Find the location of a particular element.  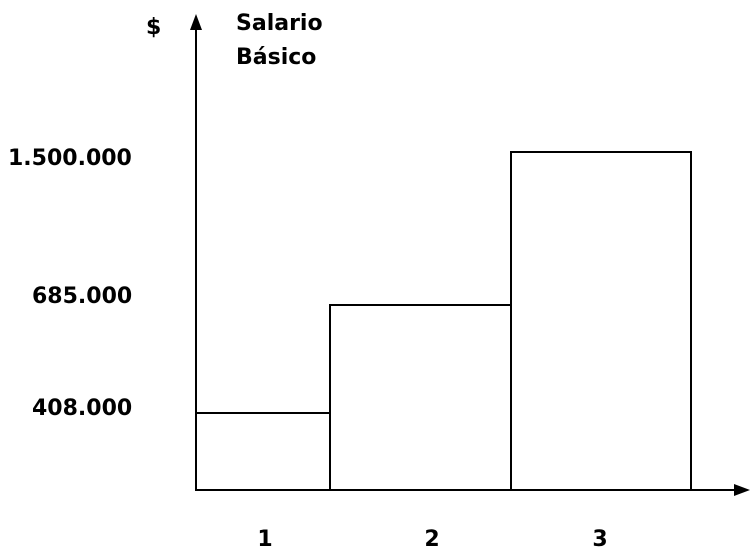

y-tick-label-1500000: 1.500.000 is located at coordinates (70, 158).